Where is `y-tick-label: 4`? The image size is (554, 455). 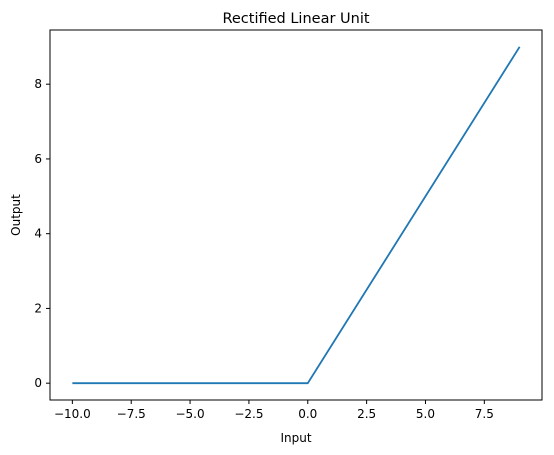 y-tick-label: 4 is located at coordinates (38, 234).